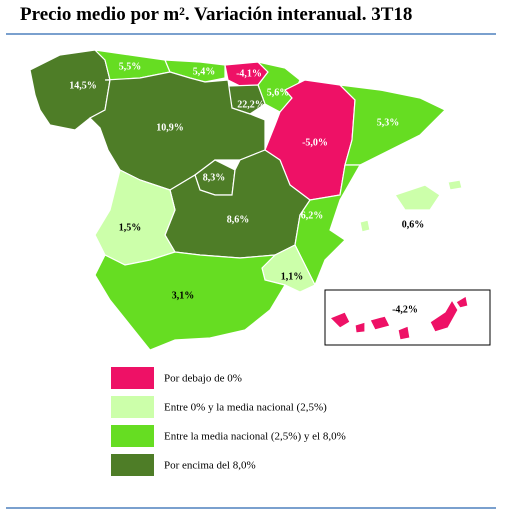  I want to click on region-label: 6,2%, so click(312, 215).